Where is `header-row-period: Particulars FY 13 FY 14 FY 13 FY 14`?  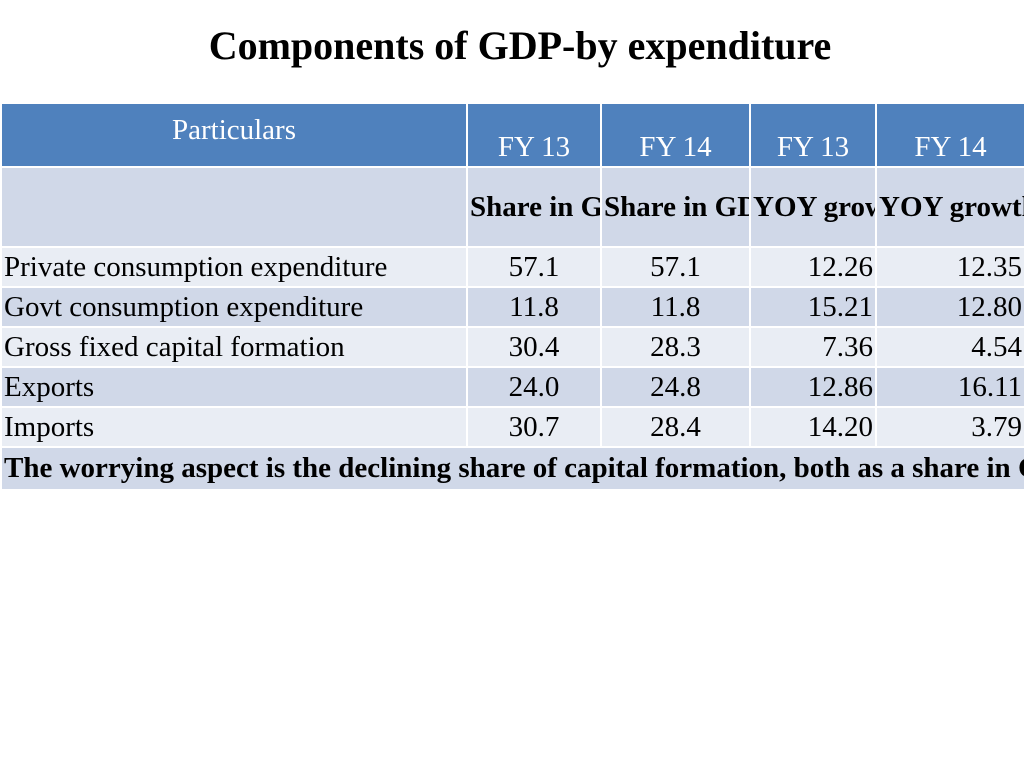
header-row-period: Particulars FY 13 FY 14 FY 13 FY 14 is located at coordinates (512, 135).